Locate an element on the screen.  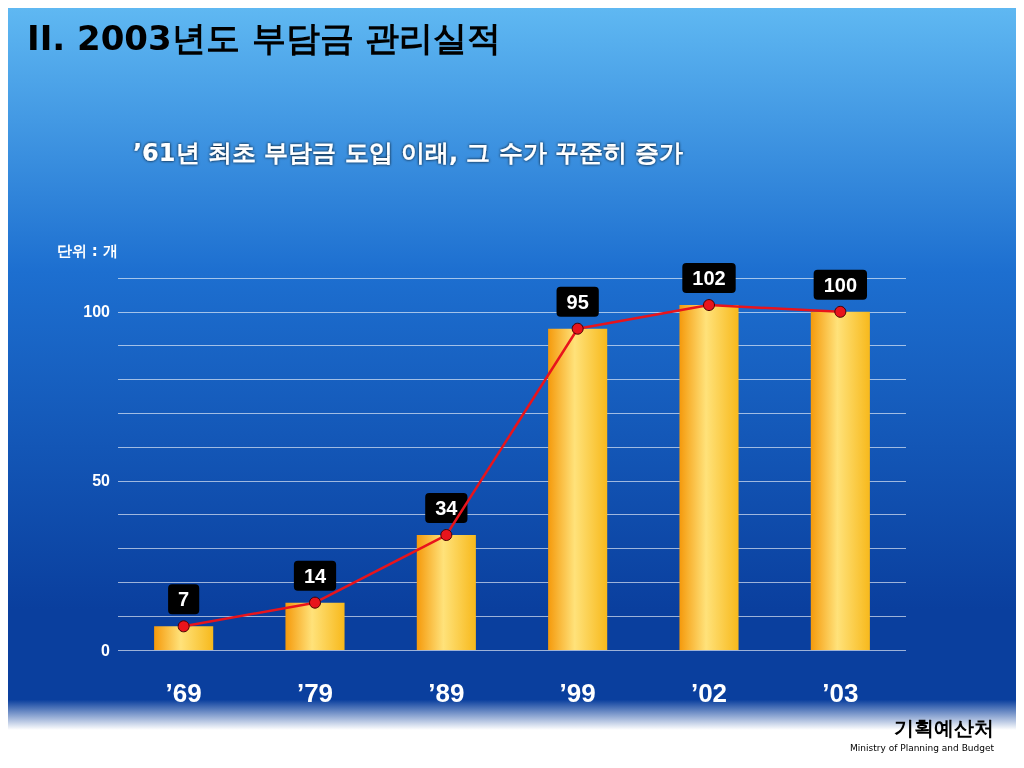
x-tick-label: ’79 is located at coordinates (315, 693).